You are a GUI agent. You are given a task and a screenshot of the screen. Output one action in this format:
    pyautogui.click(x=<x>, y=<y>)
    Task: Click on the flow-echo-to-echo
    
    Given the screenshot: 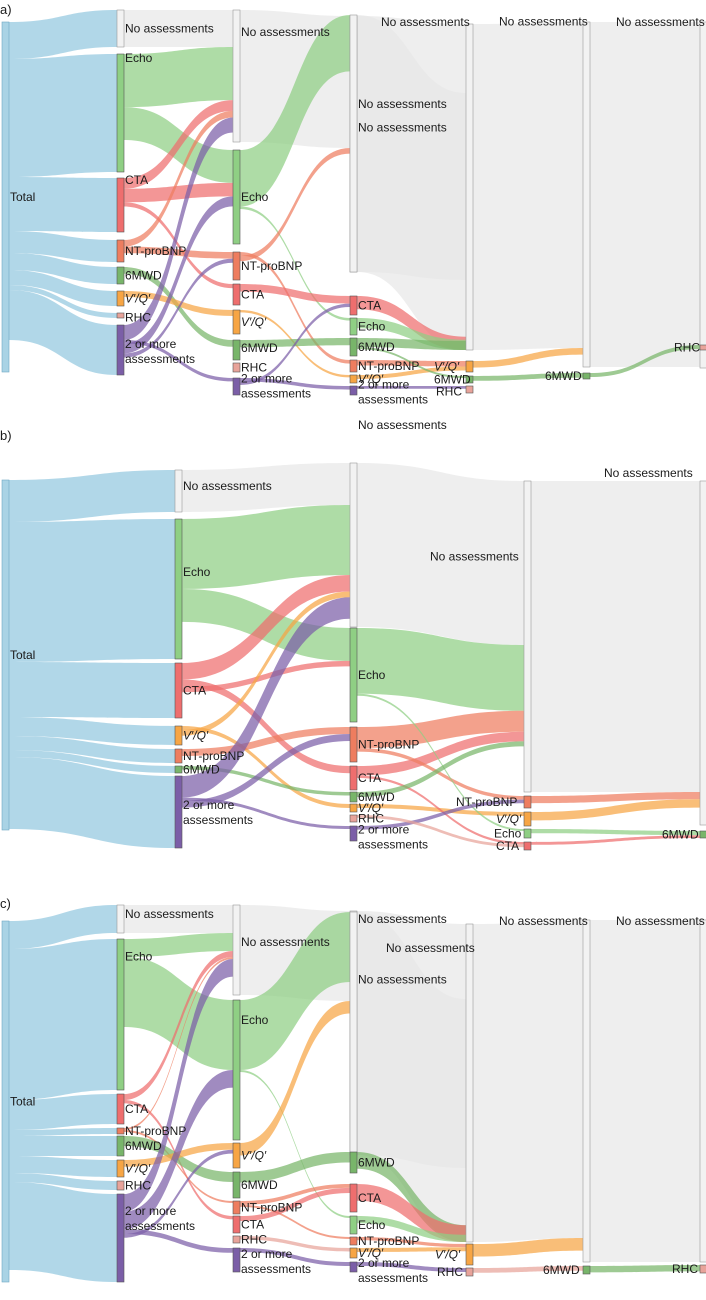 What is the action you would take?
    pyautogui.click(x=178, y=1013)
    